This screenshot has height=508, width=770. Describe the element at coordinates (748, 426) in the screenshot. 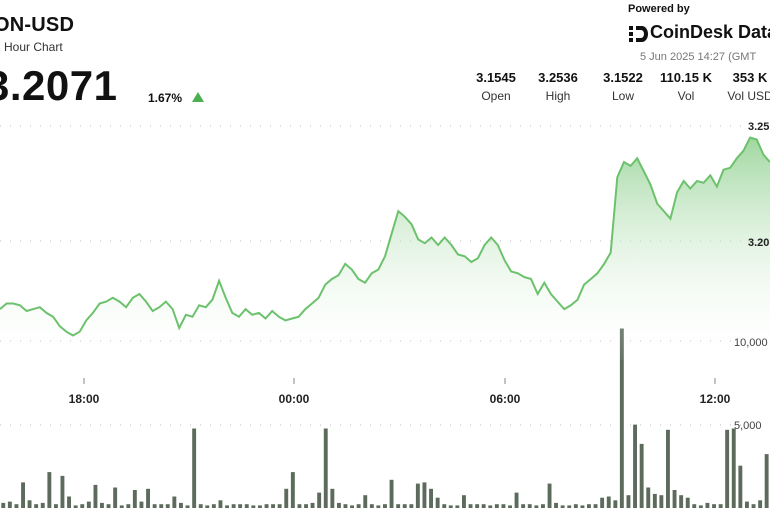

I see `volume-tick-label: 5,000` at that location.